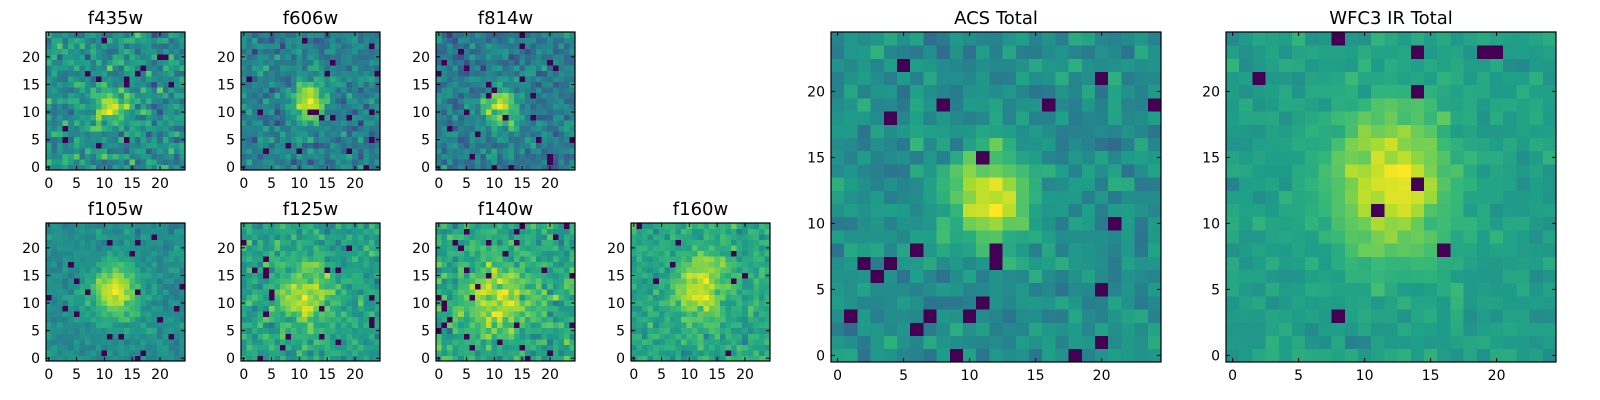 This screenshot has width=1600, height=400. Describe the element at coordinates (311, 101) in the screenshot. I see `heatmap-cells` at that location.